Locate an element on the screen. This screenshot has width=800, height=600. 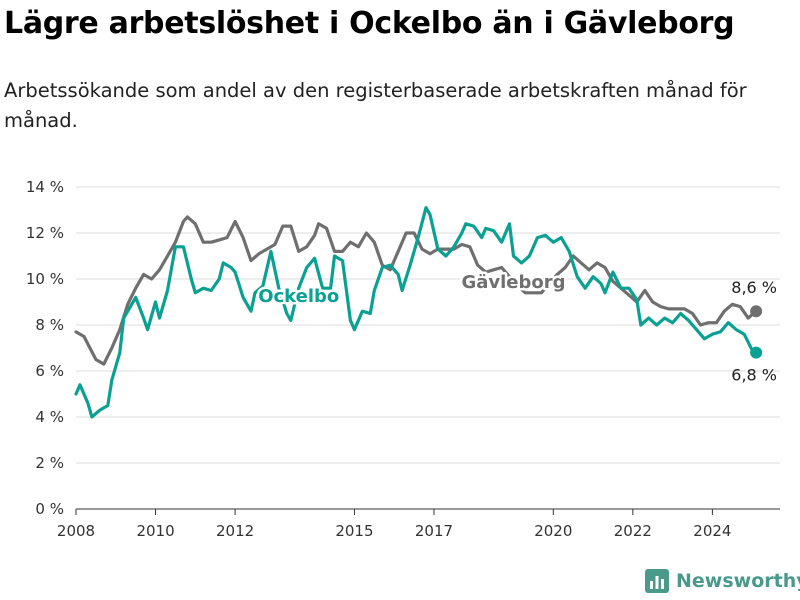
series-name-label: Ockelbo is located at coordinates (298, 296).